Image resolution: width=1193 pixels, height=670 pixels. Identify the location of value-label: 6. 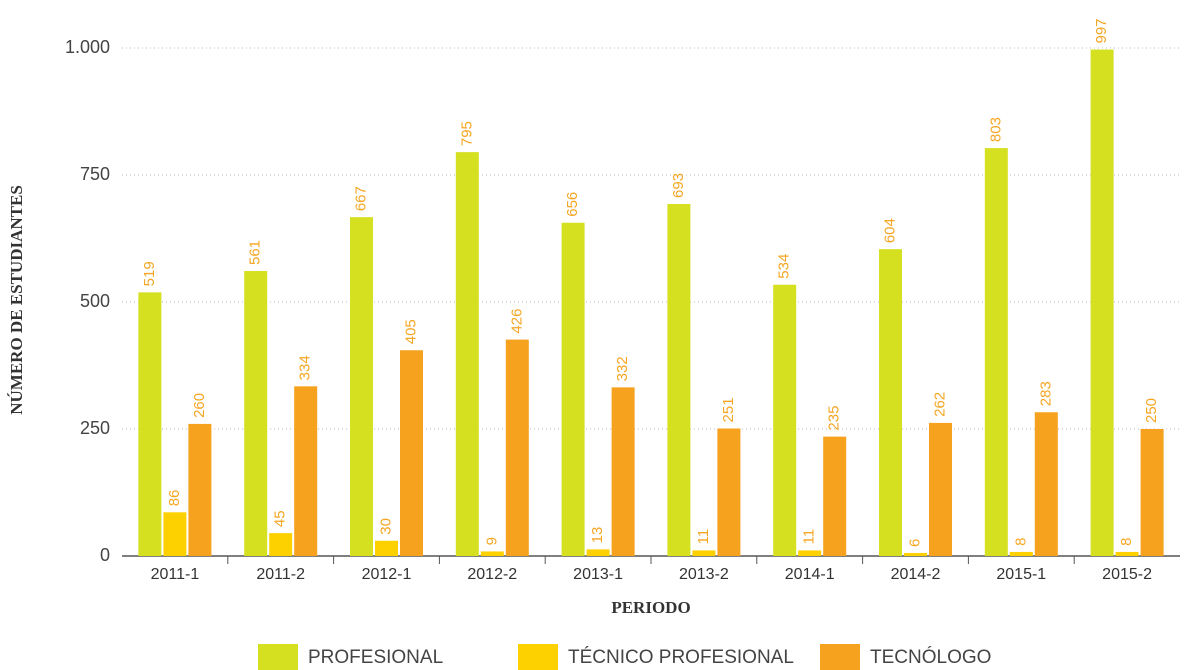
(914, 543).